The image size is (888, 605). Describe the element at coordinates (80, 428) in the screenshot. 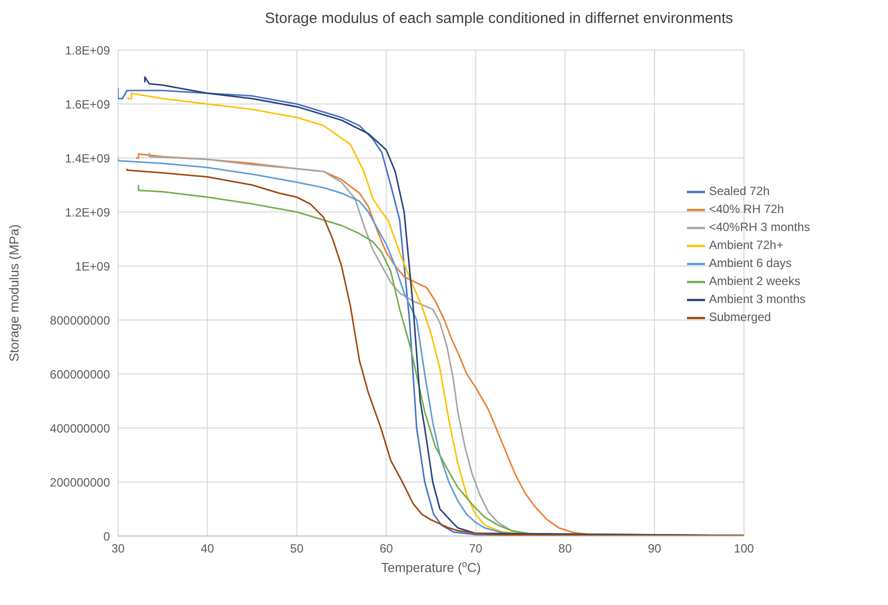

I see `y-tick-label: 400000000` at that location.